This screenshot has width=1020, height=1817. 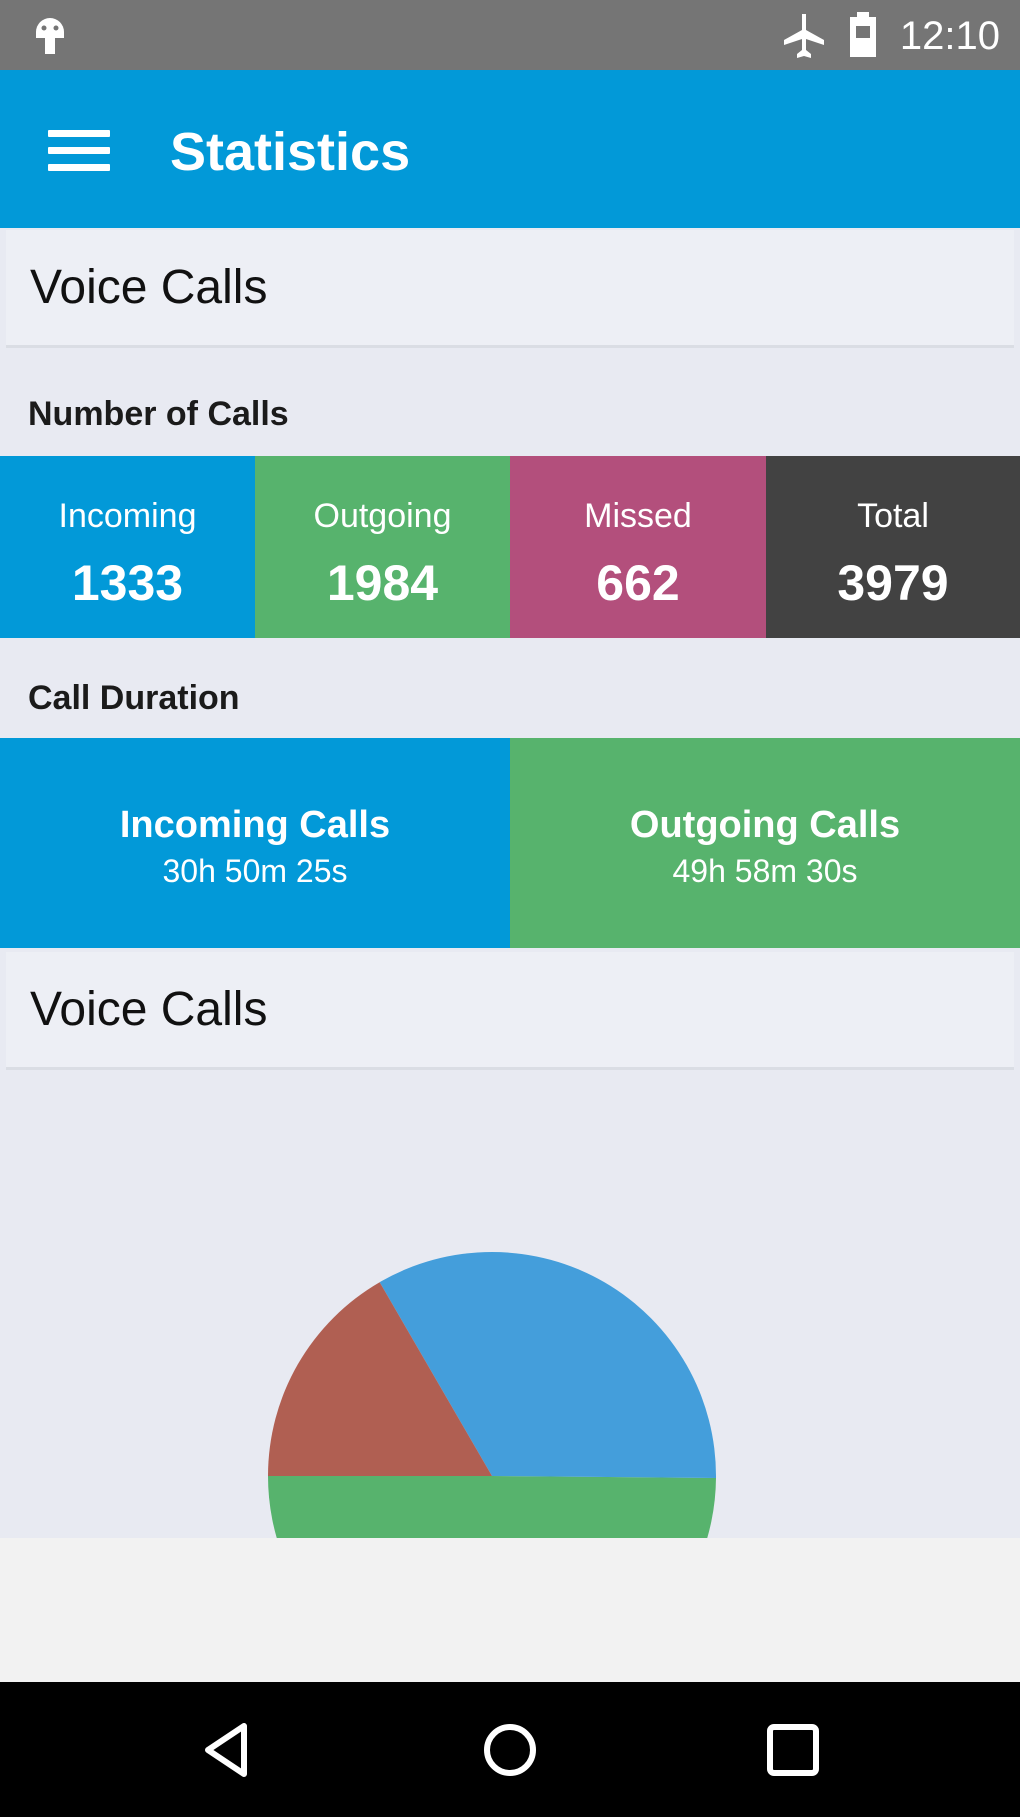 I want to click on total-count-tile: Total 3979, so click(x=893, y=547).